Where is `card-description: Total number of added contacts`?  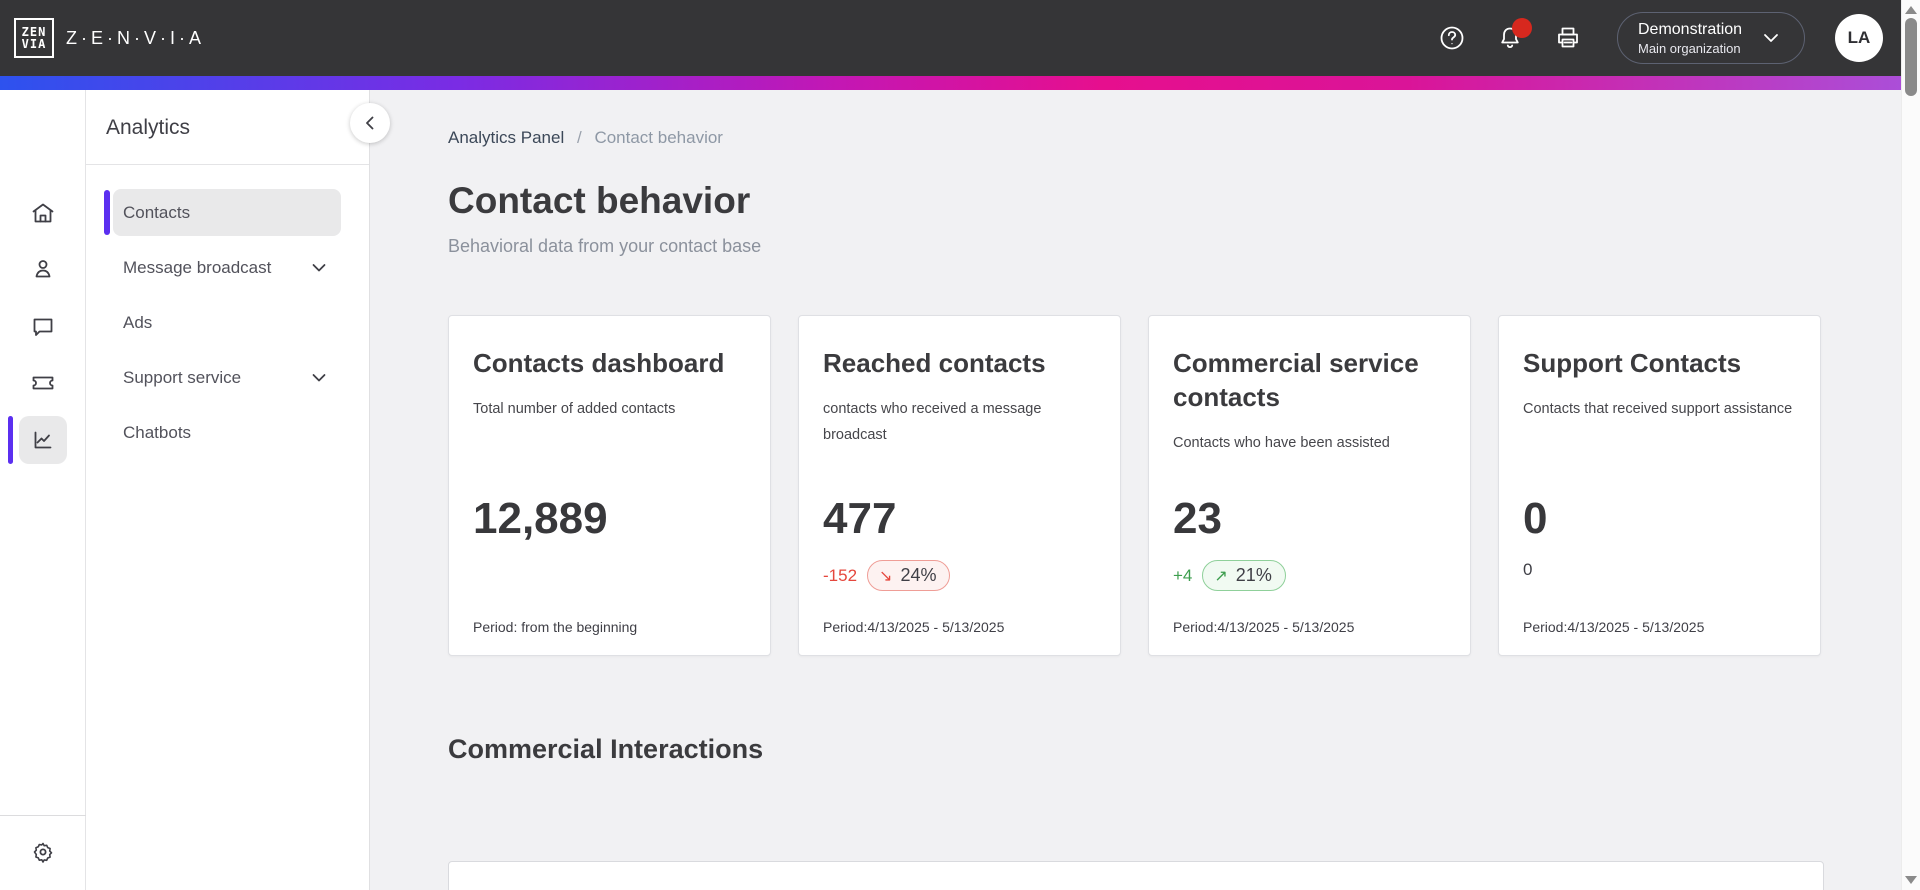
card-description: Total number of added contacts is located at coordinates (574, 409).